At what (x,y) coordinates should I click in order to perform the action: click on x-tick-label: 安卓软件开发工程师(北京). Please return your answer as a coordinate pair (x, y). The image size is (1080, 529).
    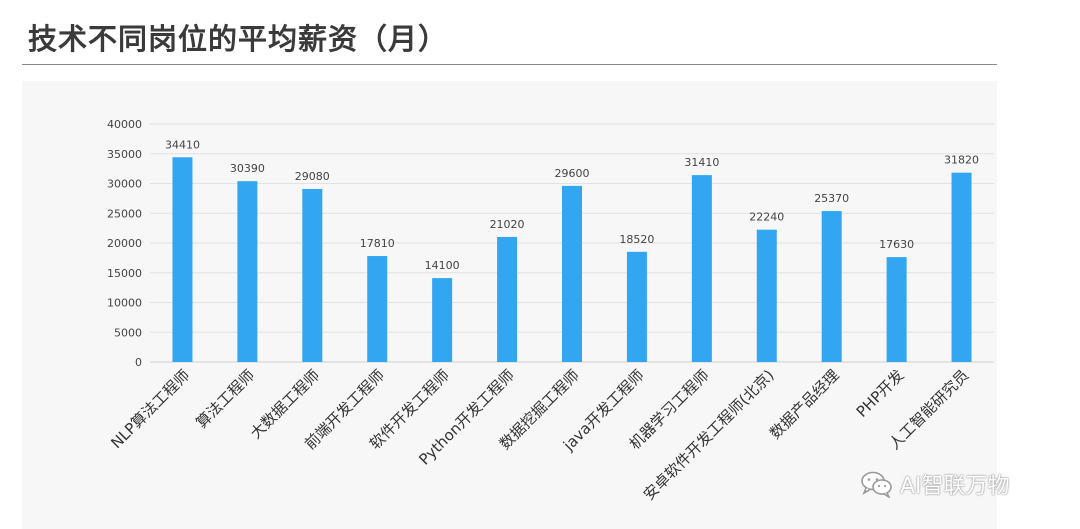
    Looking at the image, I should click on (709, 435).